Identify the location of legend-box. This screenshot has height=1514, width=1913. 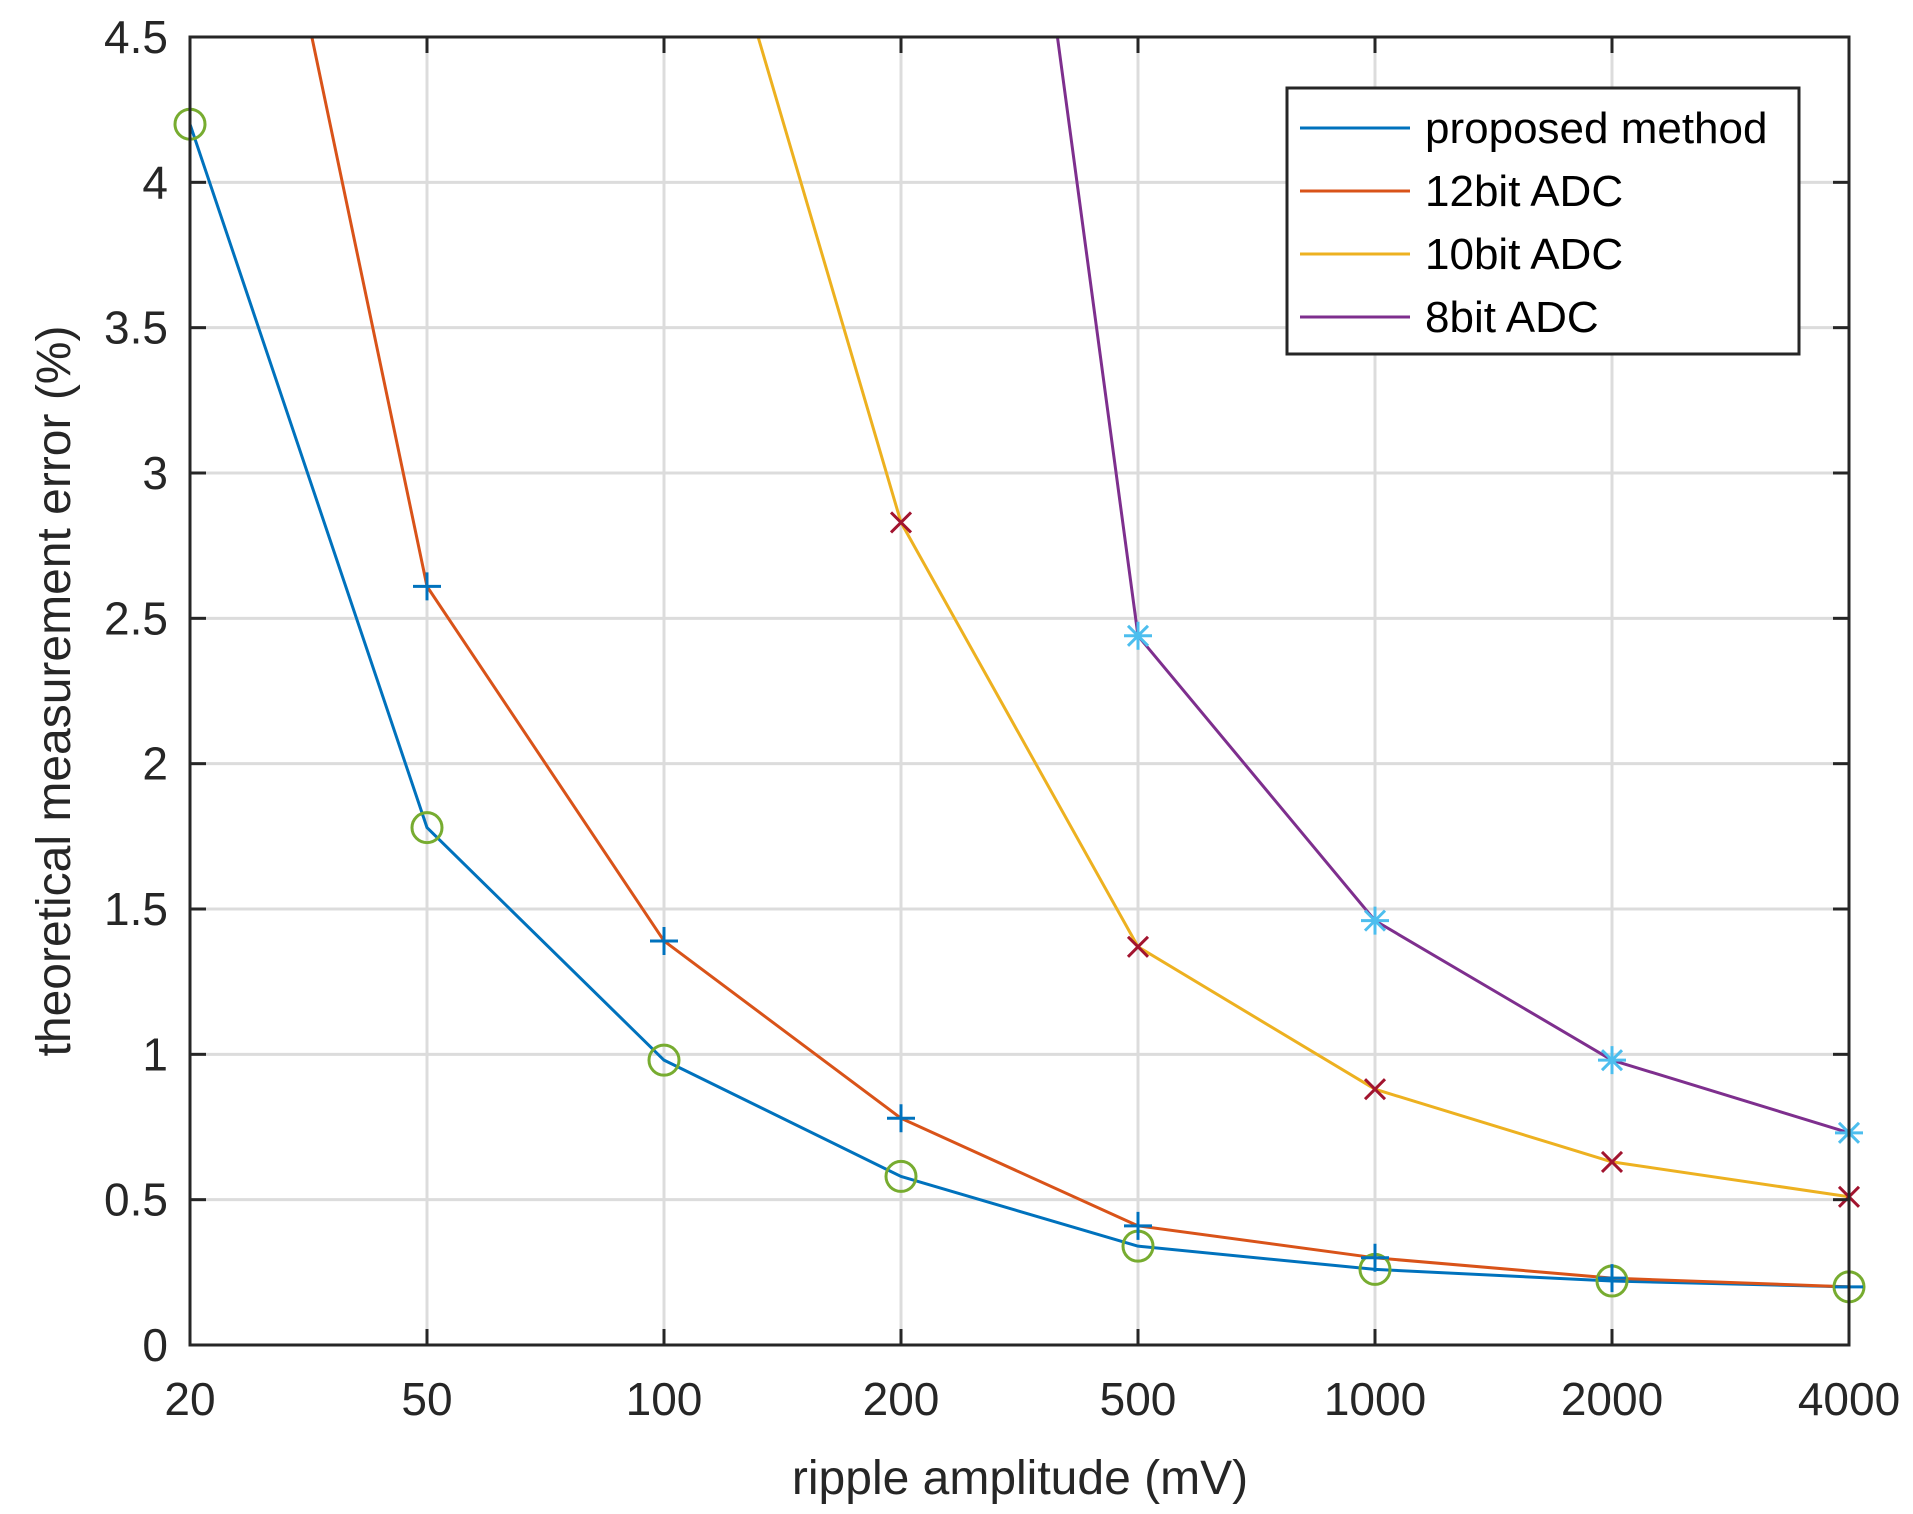
(1543, 221).